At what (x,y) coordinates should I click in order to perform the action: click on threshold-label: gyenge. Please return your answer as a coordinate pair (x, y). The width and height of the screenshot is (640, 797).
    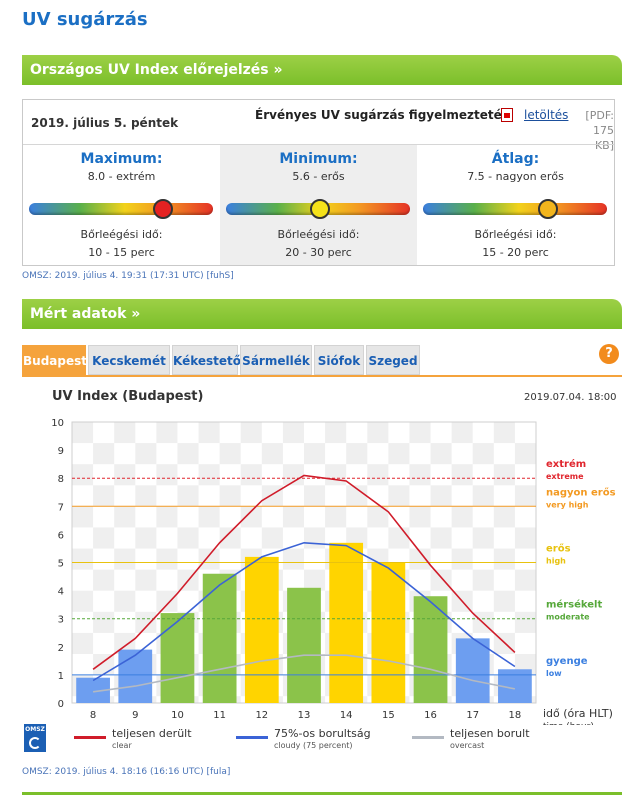
    Looking at the image, I should click on (567, 661).